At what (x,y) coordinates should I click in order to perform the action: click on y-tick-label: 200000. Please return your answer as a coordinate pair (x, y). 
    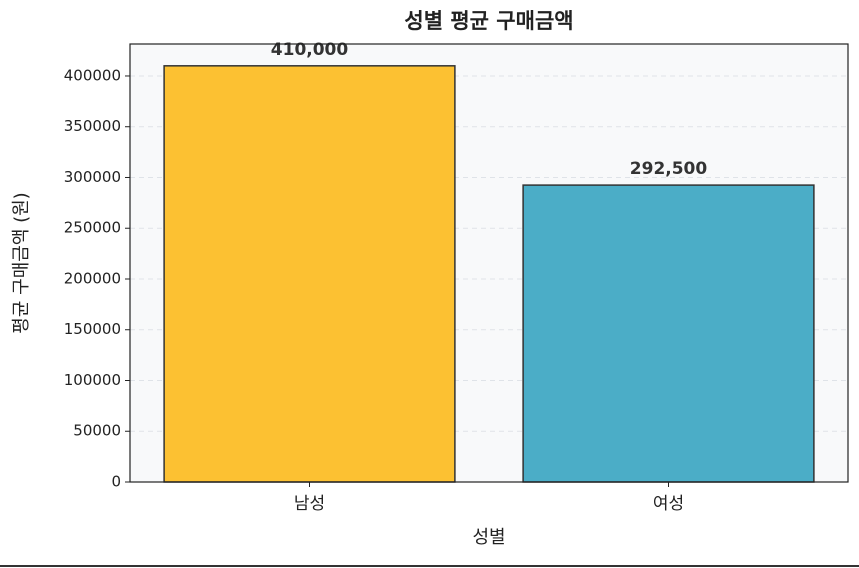
    Looking at the image, I should click on (92, 278).